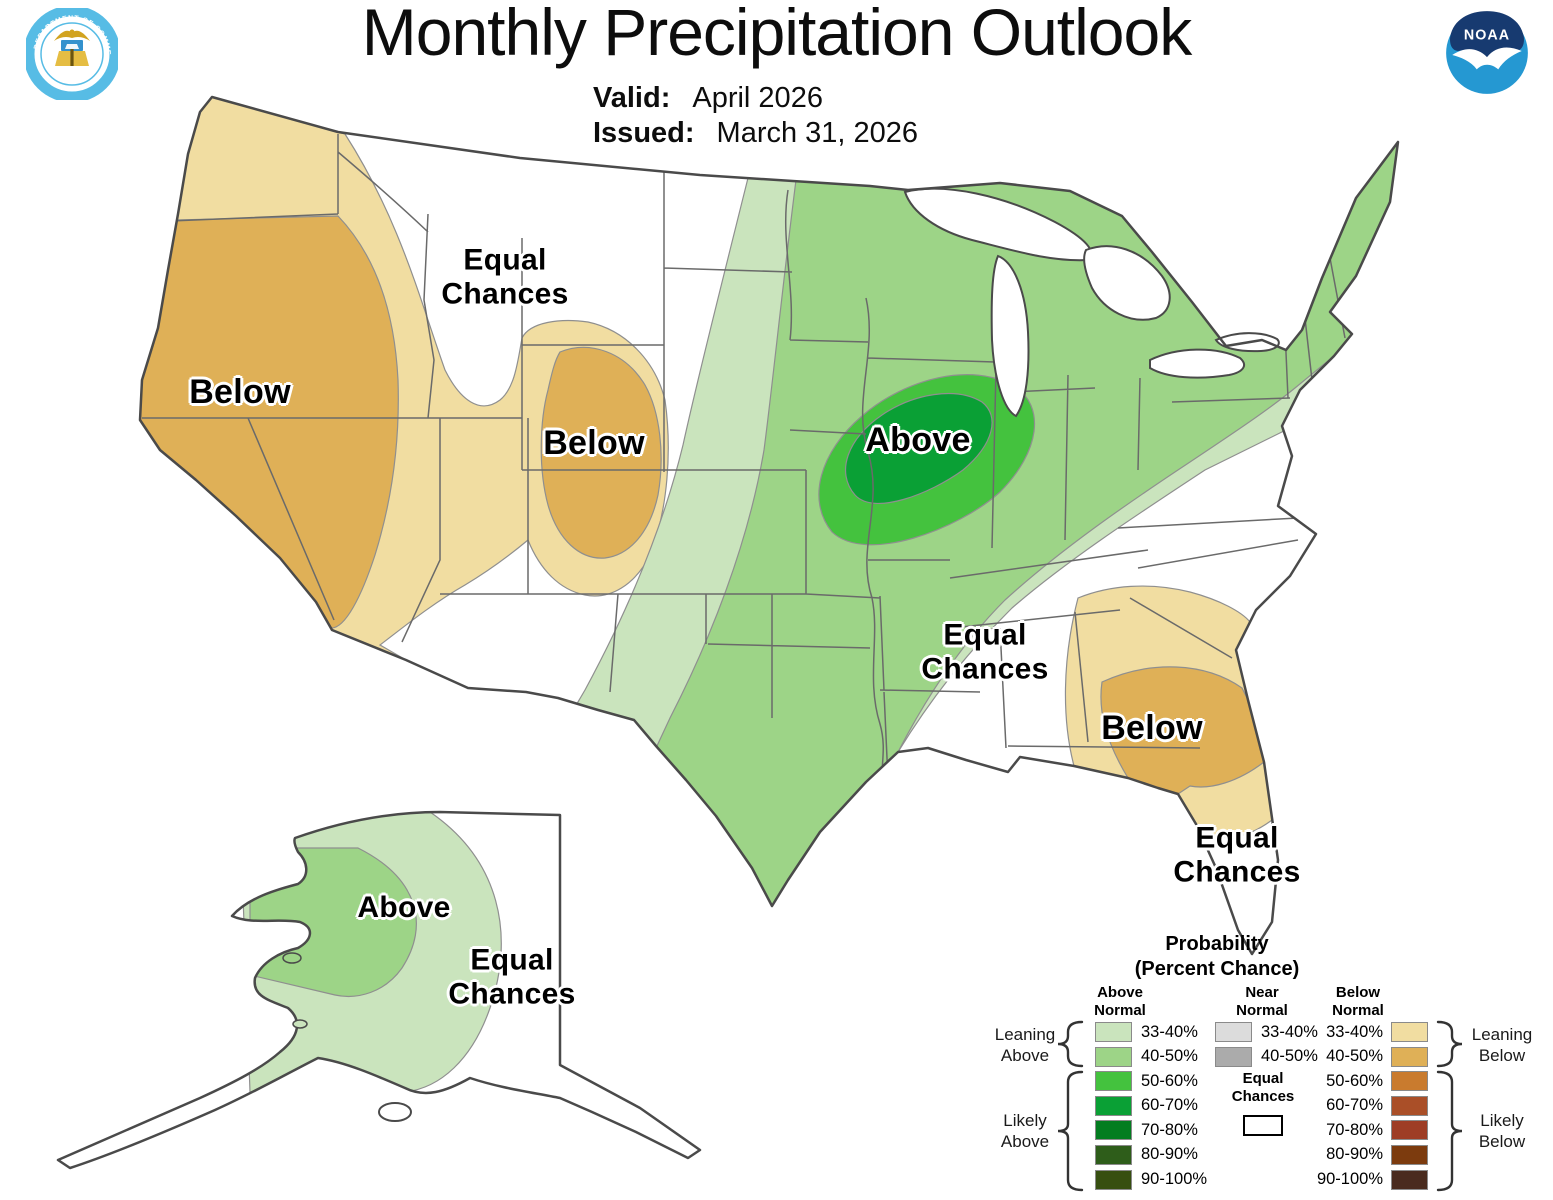  Describe the element at coordinates (72, 32) in the screenshot. I see `doc-seal-eagle-head` at that location.